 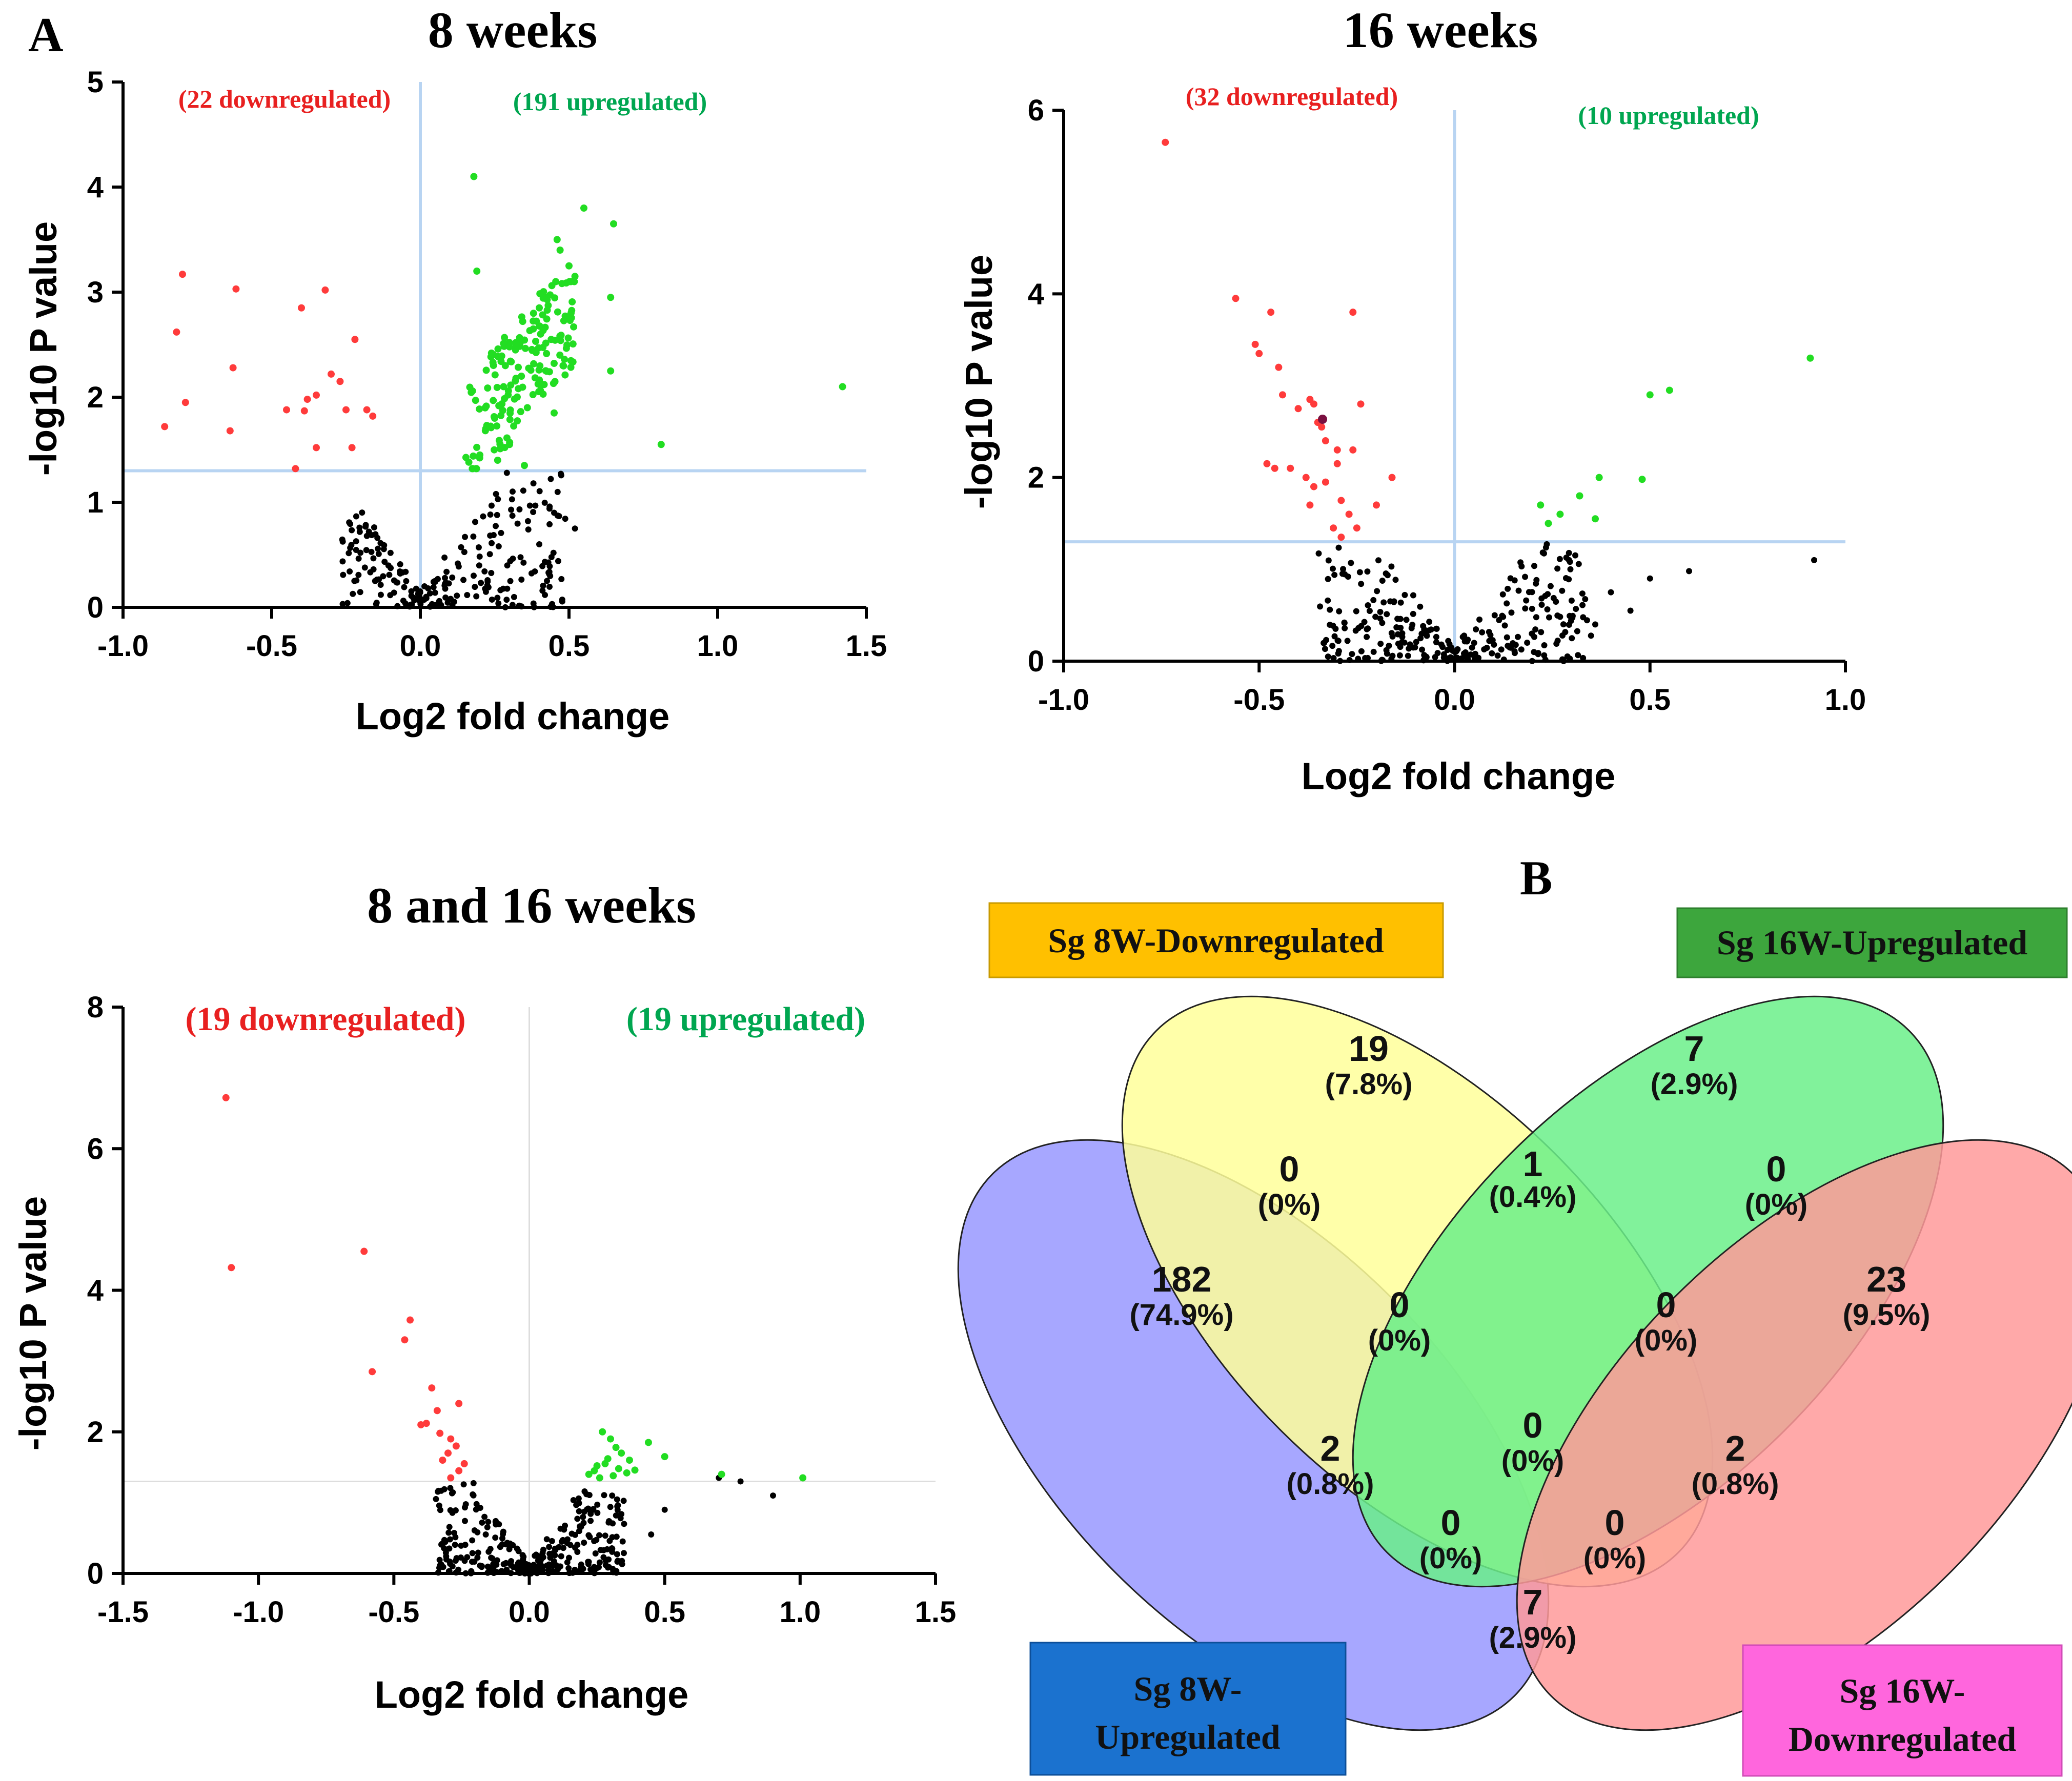 What do you see at coordinates (95, 1007) in the screenshot?
I see `y-tick-label: 8` at bounding box center [95, 1007].